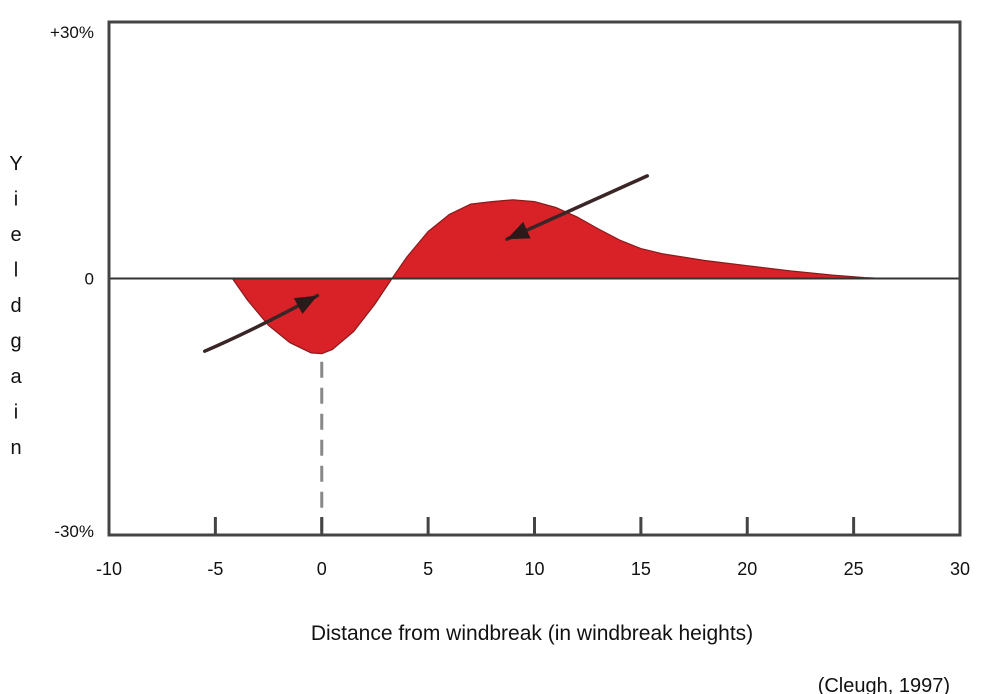 Image resolution: width=1002 pixels, height=694 pixels. I want to click on yield-gain-area, so click(558, 277).